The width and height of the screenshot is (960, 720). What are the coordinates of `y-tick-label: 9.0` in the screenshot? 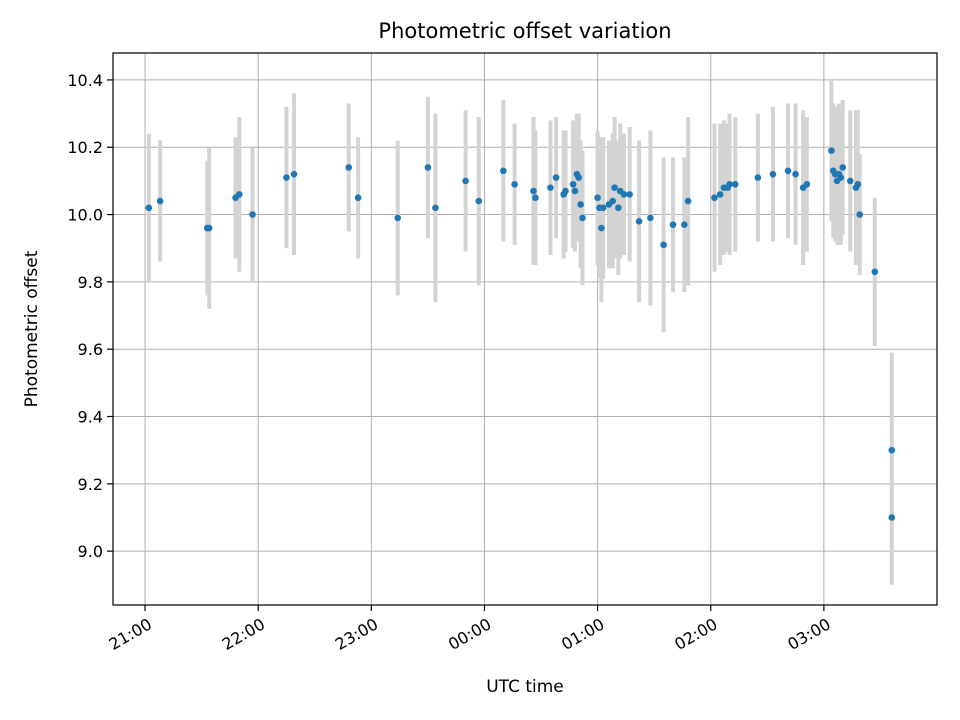 It's located at (90, 551).